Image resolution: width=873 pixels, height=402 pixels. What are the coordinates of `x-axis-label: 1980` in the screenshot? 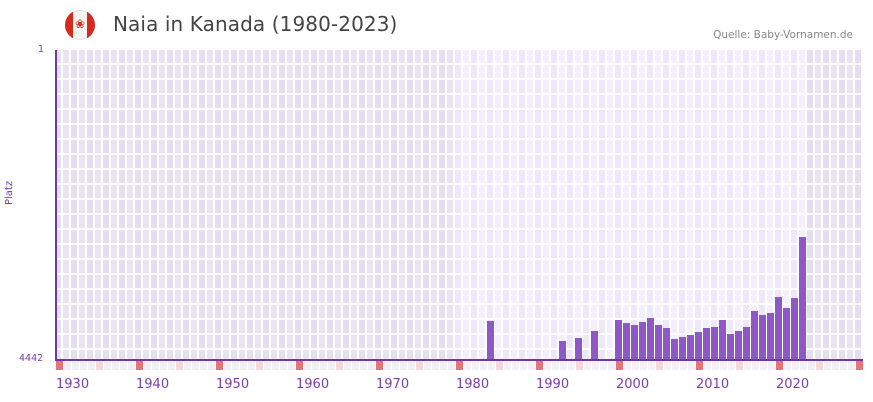 It's located at (473, 384).